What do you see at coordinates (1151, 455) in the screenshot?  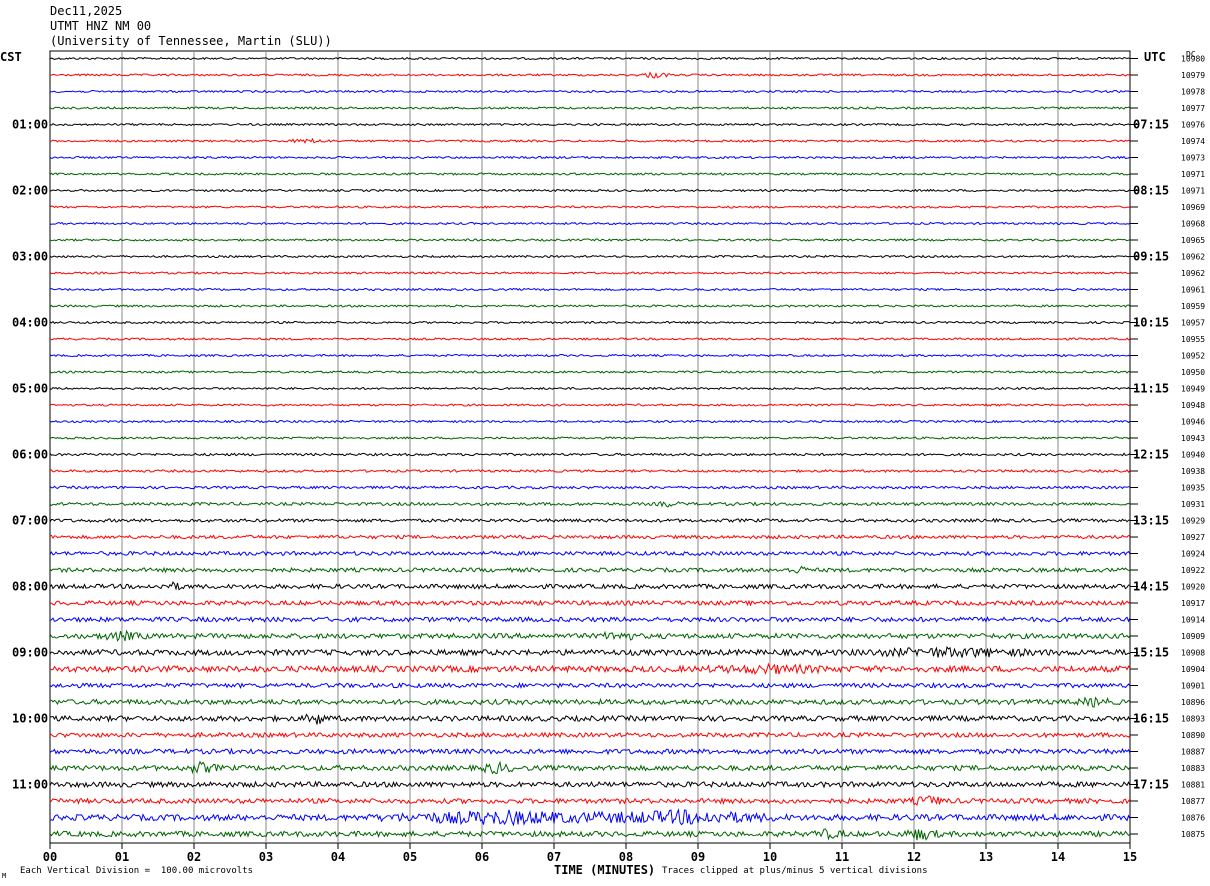 I see `right-hour-label: 12:15` at bounding box center [1151, 455].